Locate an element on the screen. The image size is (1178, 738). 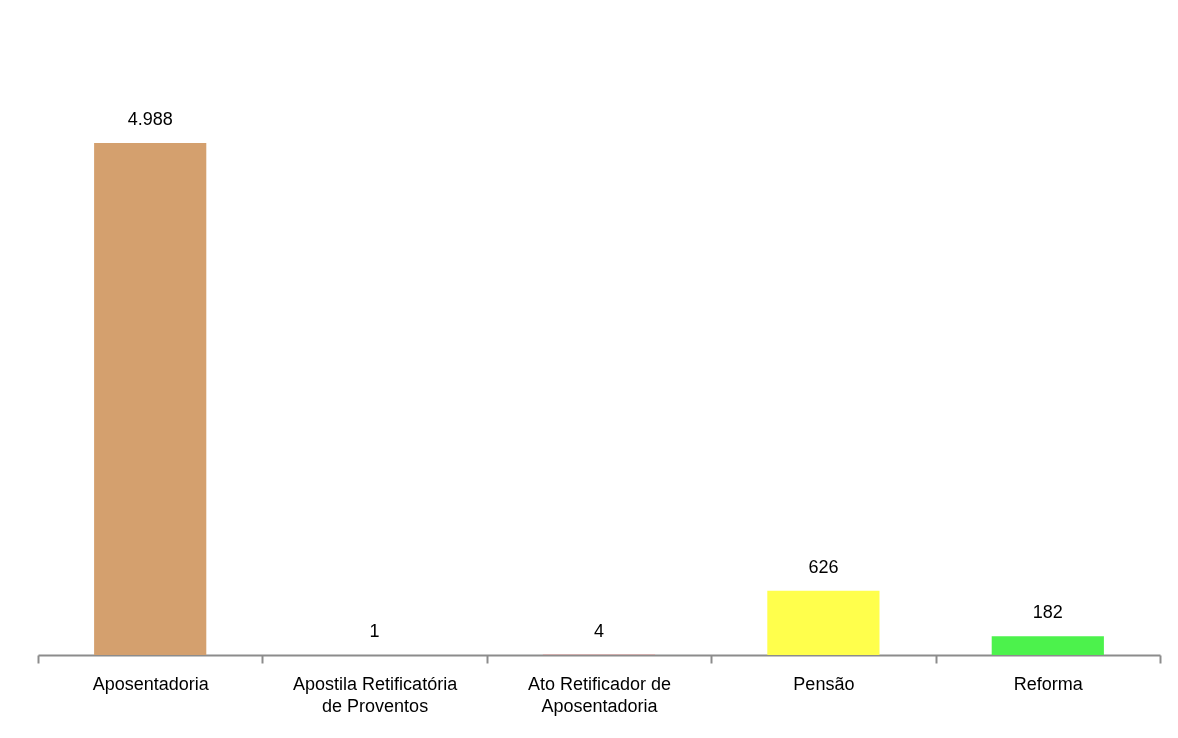
x-tick-label: Reforma is located at coordinates (1048, 683).